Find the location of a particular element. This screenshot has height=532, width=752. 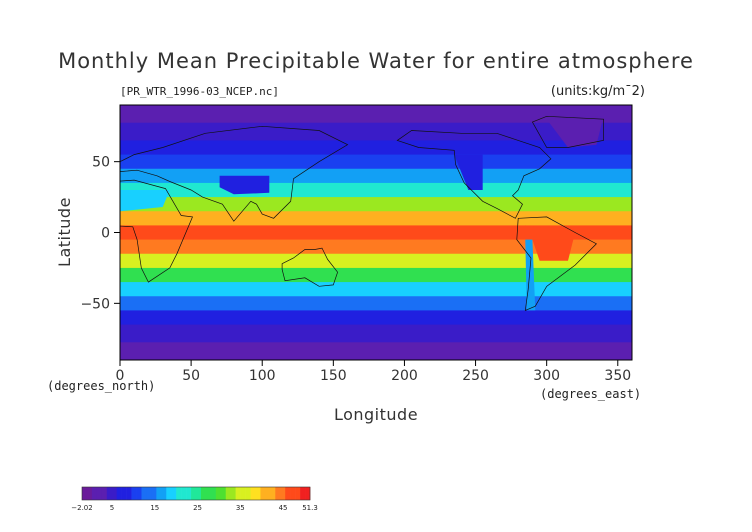

x-tick-label: 300 is located at coordinates (546, 376).